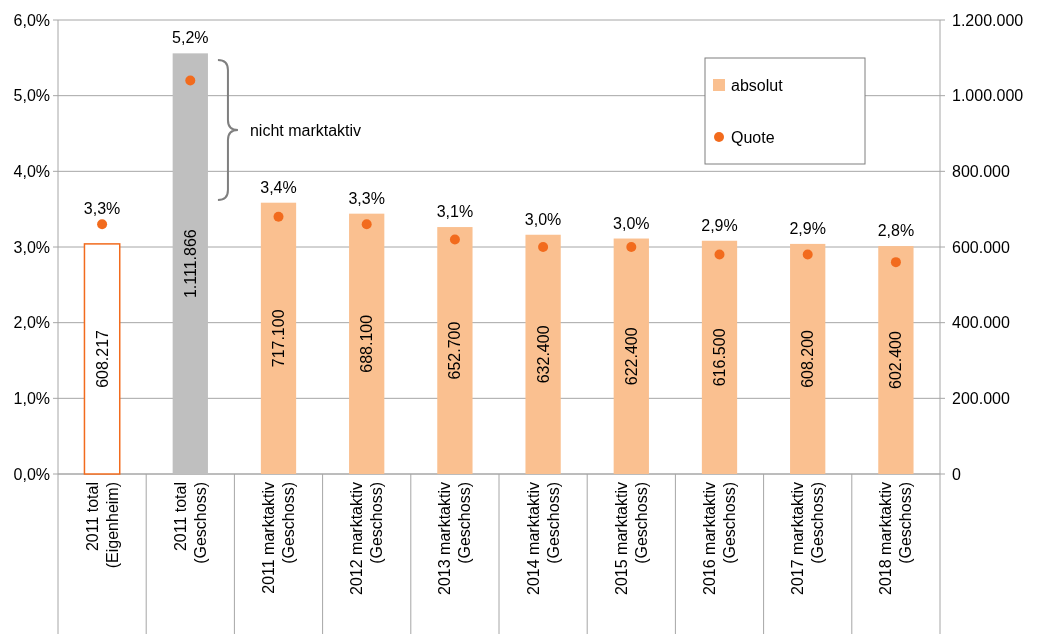 The image size is (1045, 634). I want to click on y2-tick-label: 600.000, so click(981, 247).